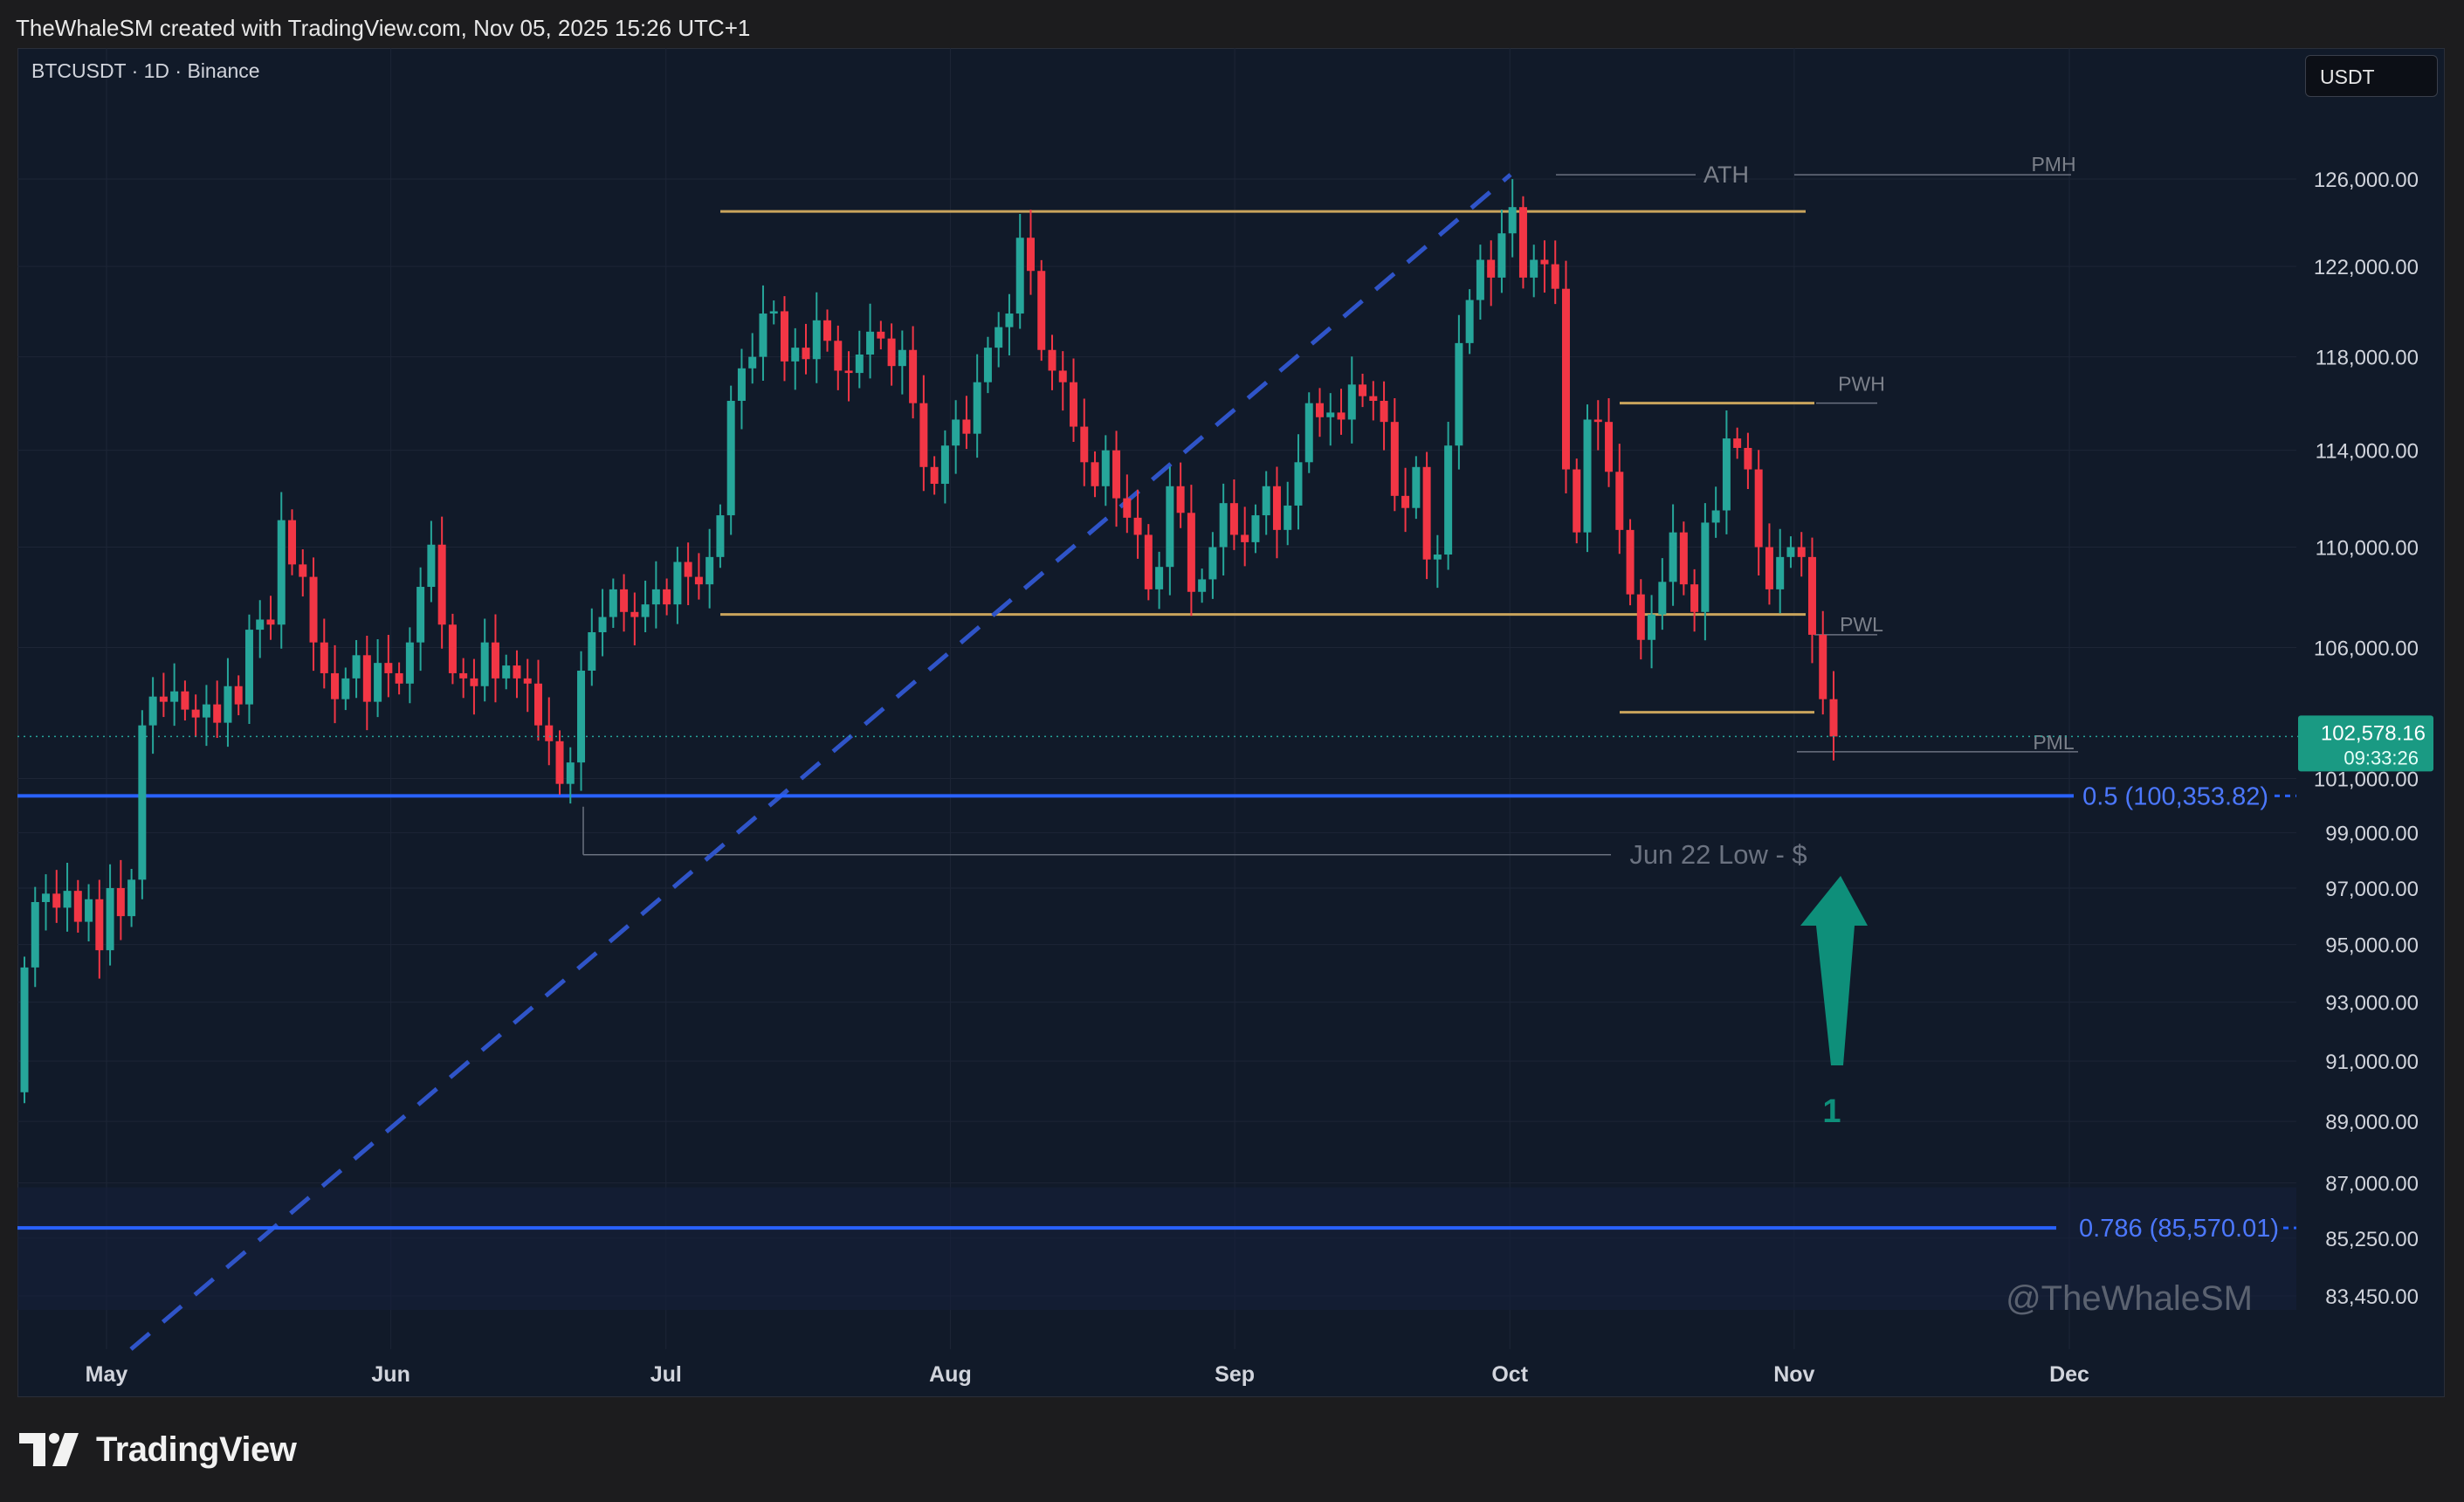 The image size is (2464, 1502). What do you see at coordinates (2179, 1229) in the screenshot?
I see `fib-0786-label: 0.786 (85,570.01)` at bounding box center [2179, 1229].